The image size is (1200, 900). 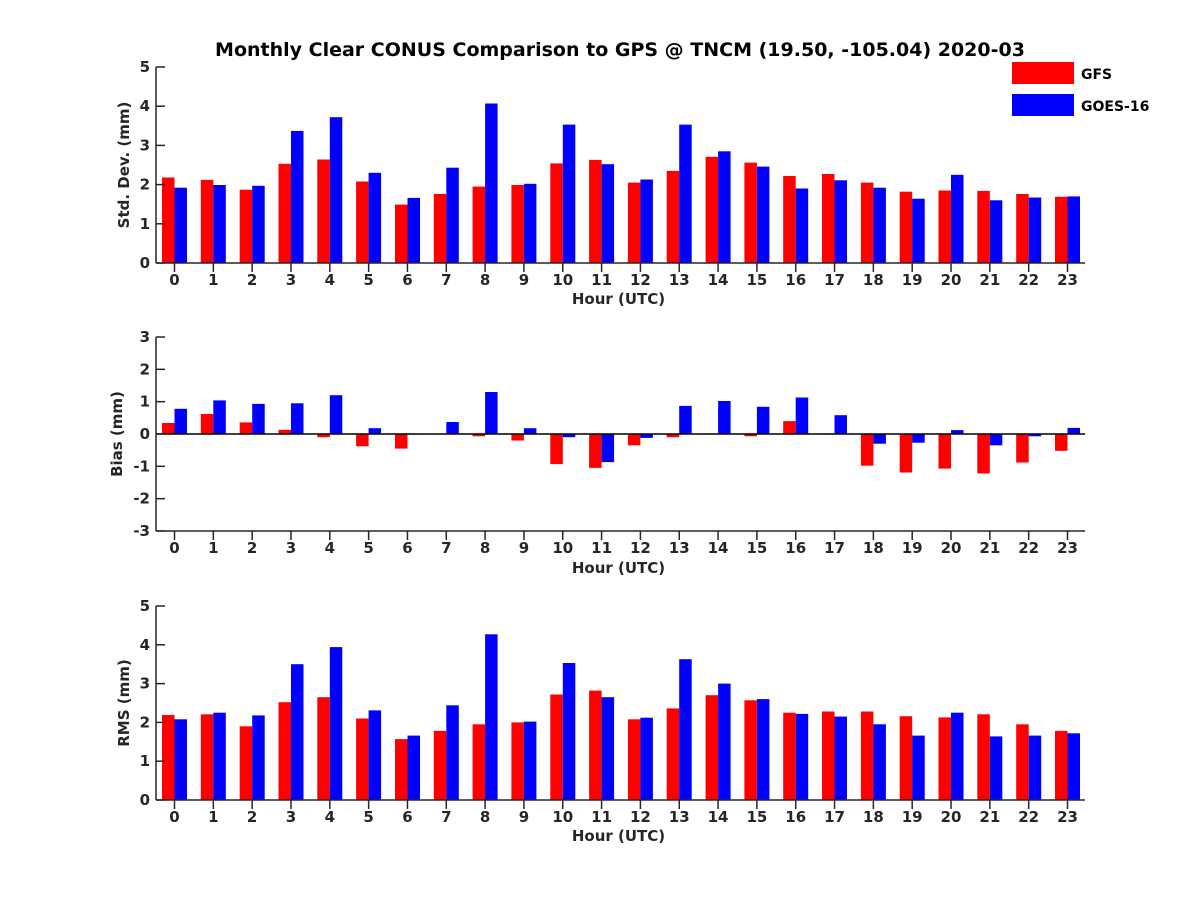 What do you see at coordinates (834, 280) in the screenshot?
I see `x-tick-label-stddev-17: 17` at bounding box center [834, 280].